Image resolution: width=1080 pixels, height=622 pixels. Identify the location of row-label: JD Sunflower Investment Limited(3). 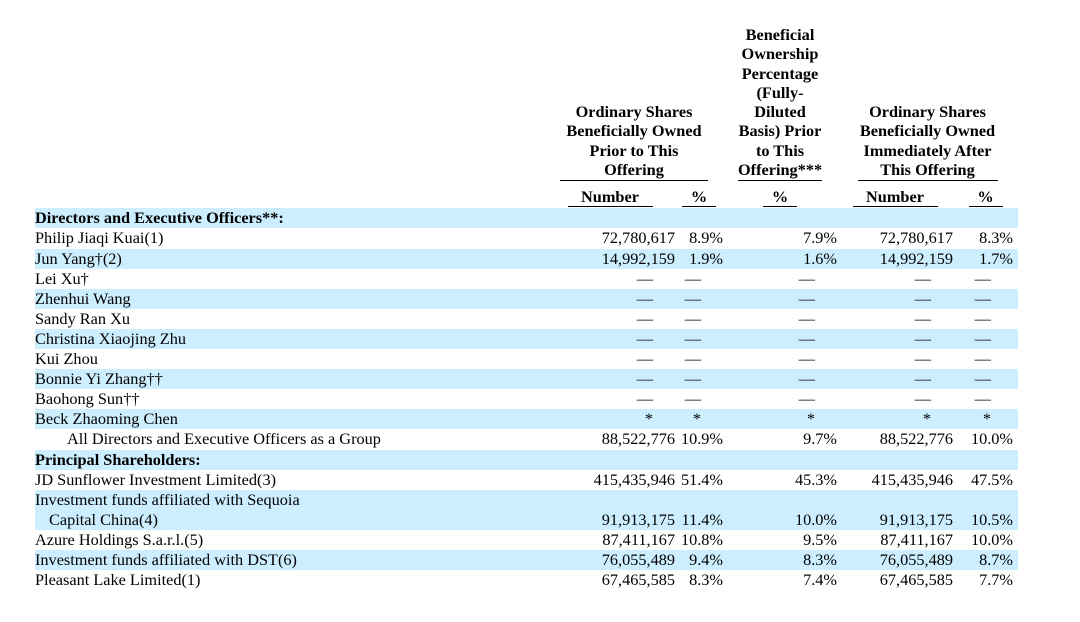
(156, 479).